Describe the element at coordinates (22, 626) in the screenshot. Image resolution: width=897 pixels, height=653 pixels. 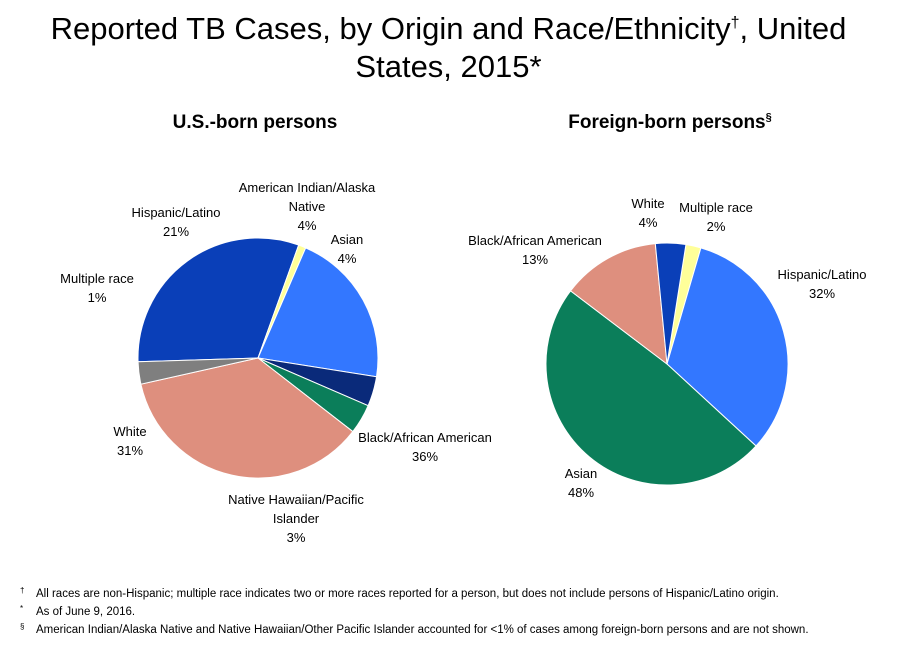
I see `footnote-mark: §` at that location.